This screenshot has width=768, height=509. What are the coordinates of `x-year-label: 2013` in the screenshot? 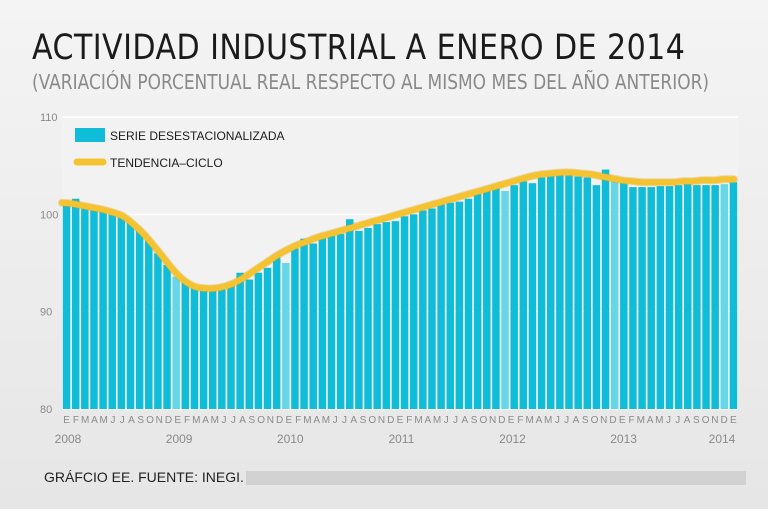 It's located at (623, 439).